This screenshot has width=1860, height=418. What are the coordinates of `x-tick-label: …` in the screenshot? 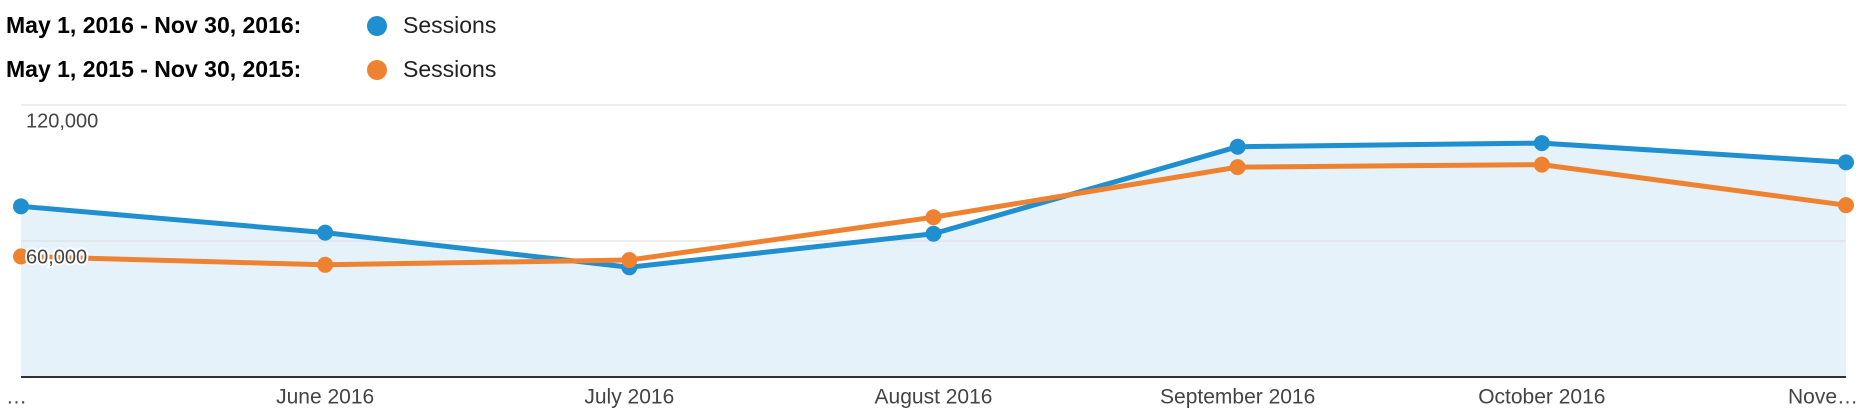 It's located at (16, 397).